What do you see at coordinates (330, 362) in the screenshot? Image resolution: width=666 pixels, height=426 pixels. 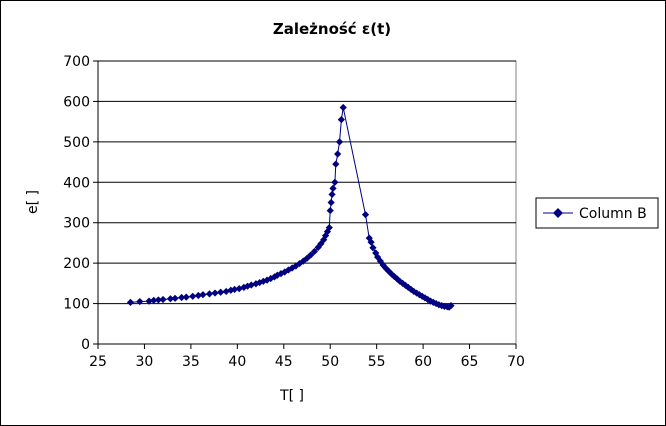 I see `x-tick-label: 50` at bounding box center [330, 362].